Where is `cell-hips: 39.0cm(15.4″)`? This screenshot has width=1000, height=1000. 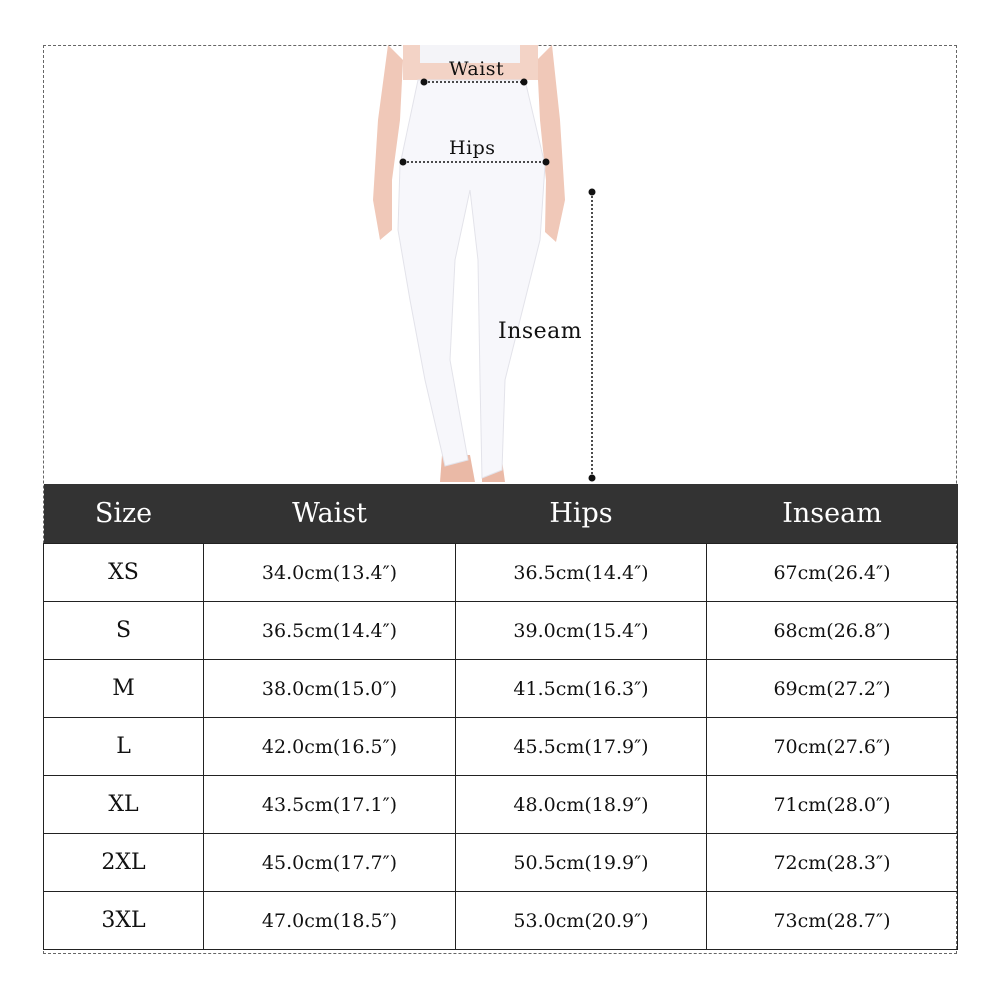 cell-hips: 39.0cm(15.4″) is located at coordinates (581, 630).